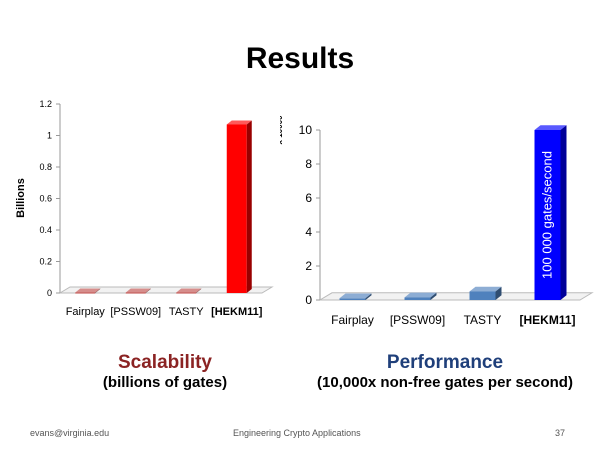 Image resolution: width=600 pixels, height=450 pixels. Describe the element at coordinates (308, 198) in the screenshot. I see `y-tick-label: 6` at that location.